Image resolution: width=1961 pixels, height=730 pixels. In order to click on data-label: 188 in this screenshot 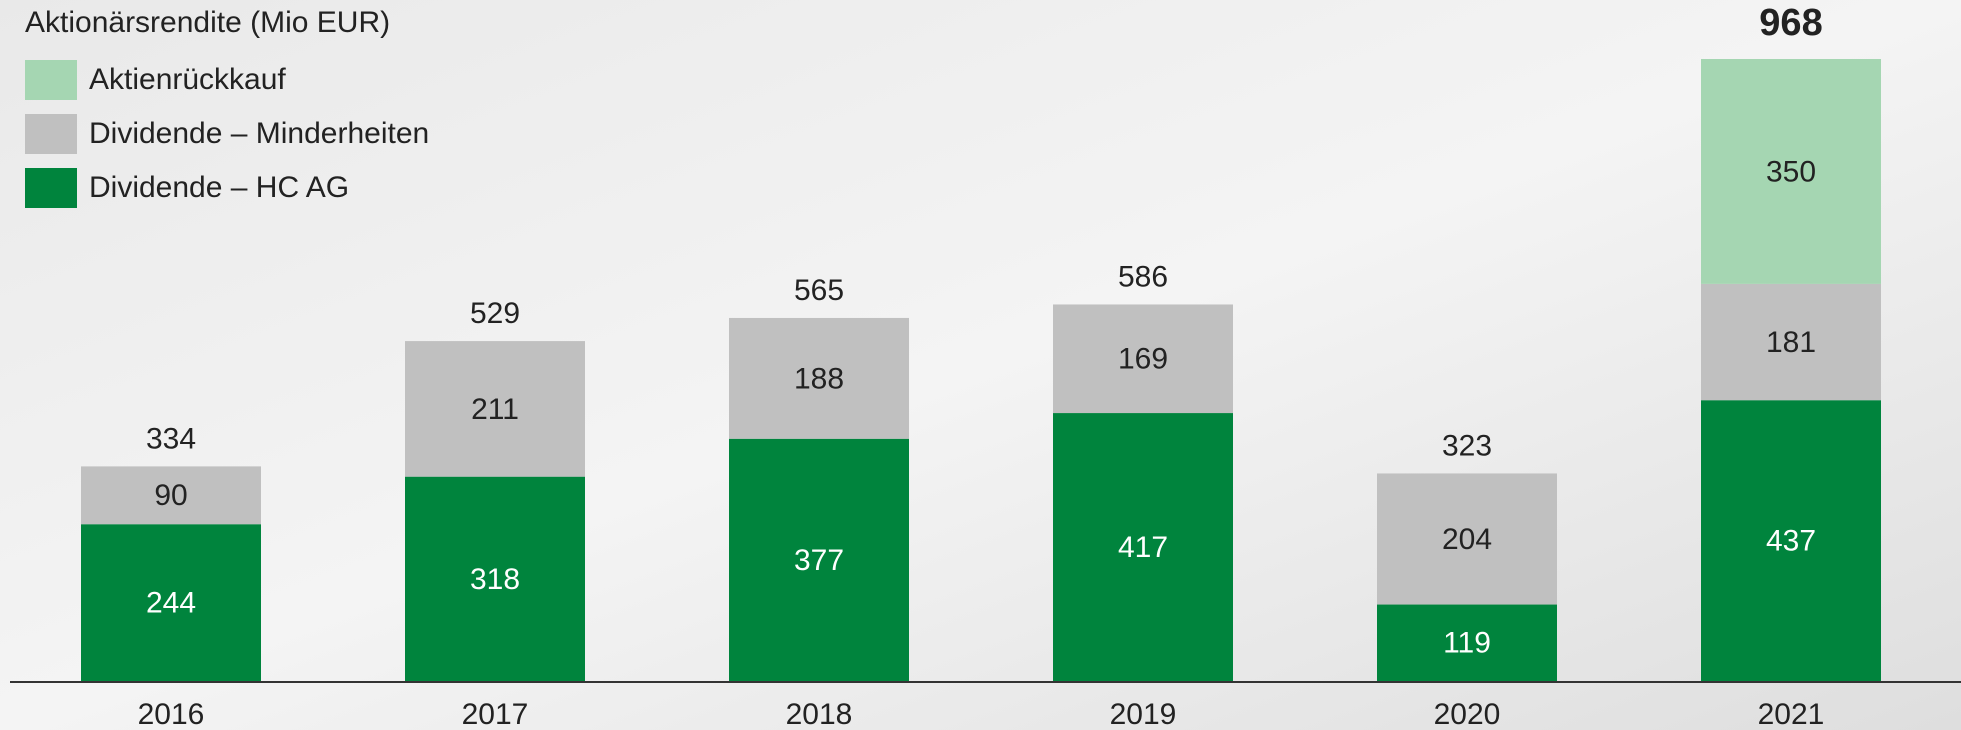, I will do `click(819, 378)`.